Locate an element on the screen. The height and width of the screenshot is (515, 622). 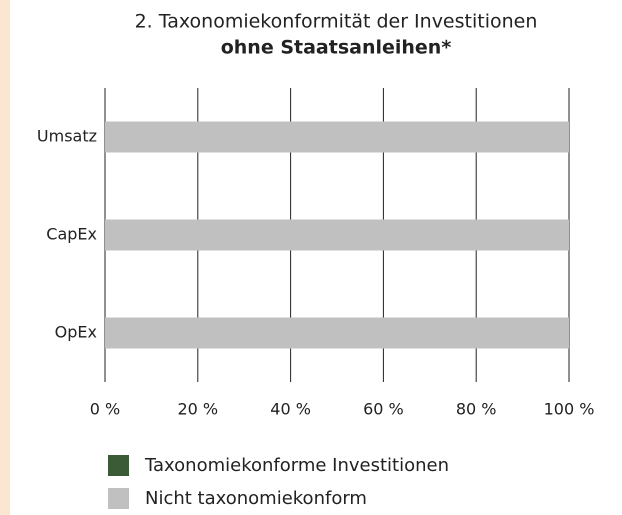
x-tick-label: 60 % is located at coordinates (383, 409).